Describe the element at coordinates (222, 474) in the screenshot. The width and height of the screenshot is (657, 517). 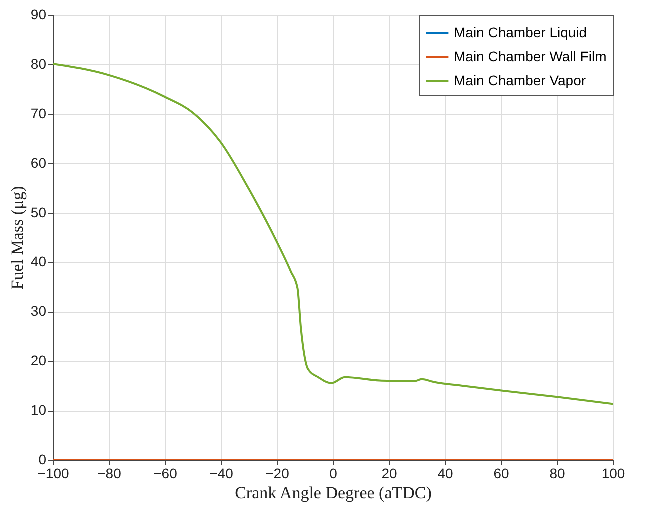
I see `x-tick-label: −40` at that location.